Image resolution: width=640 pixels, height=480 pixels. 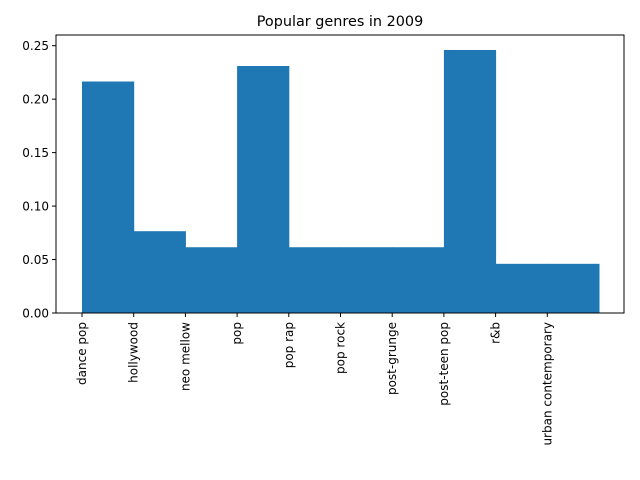 I want to click on x-tick-label: pop rock, so click(x=341, y=348).